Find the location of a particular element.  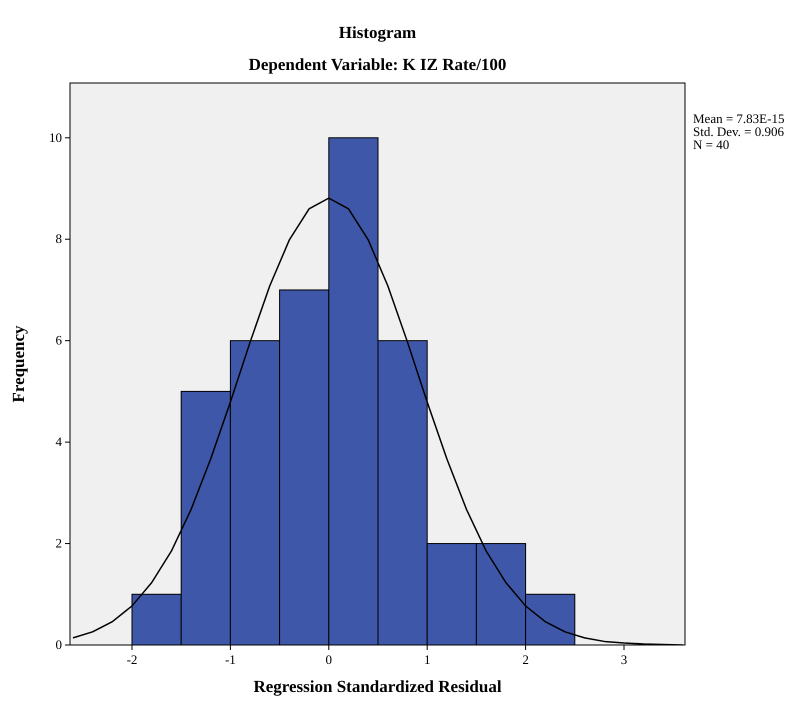

y-tick-label: 10 is located at coordinates (55, 137).